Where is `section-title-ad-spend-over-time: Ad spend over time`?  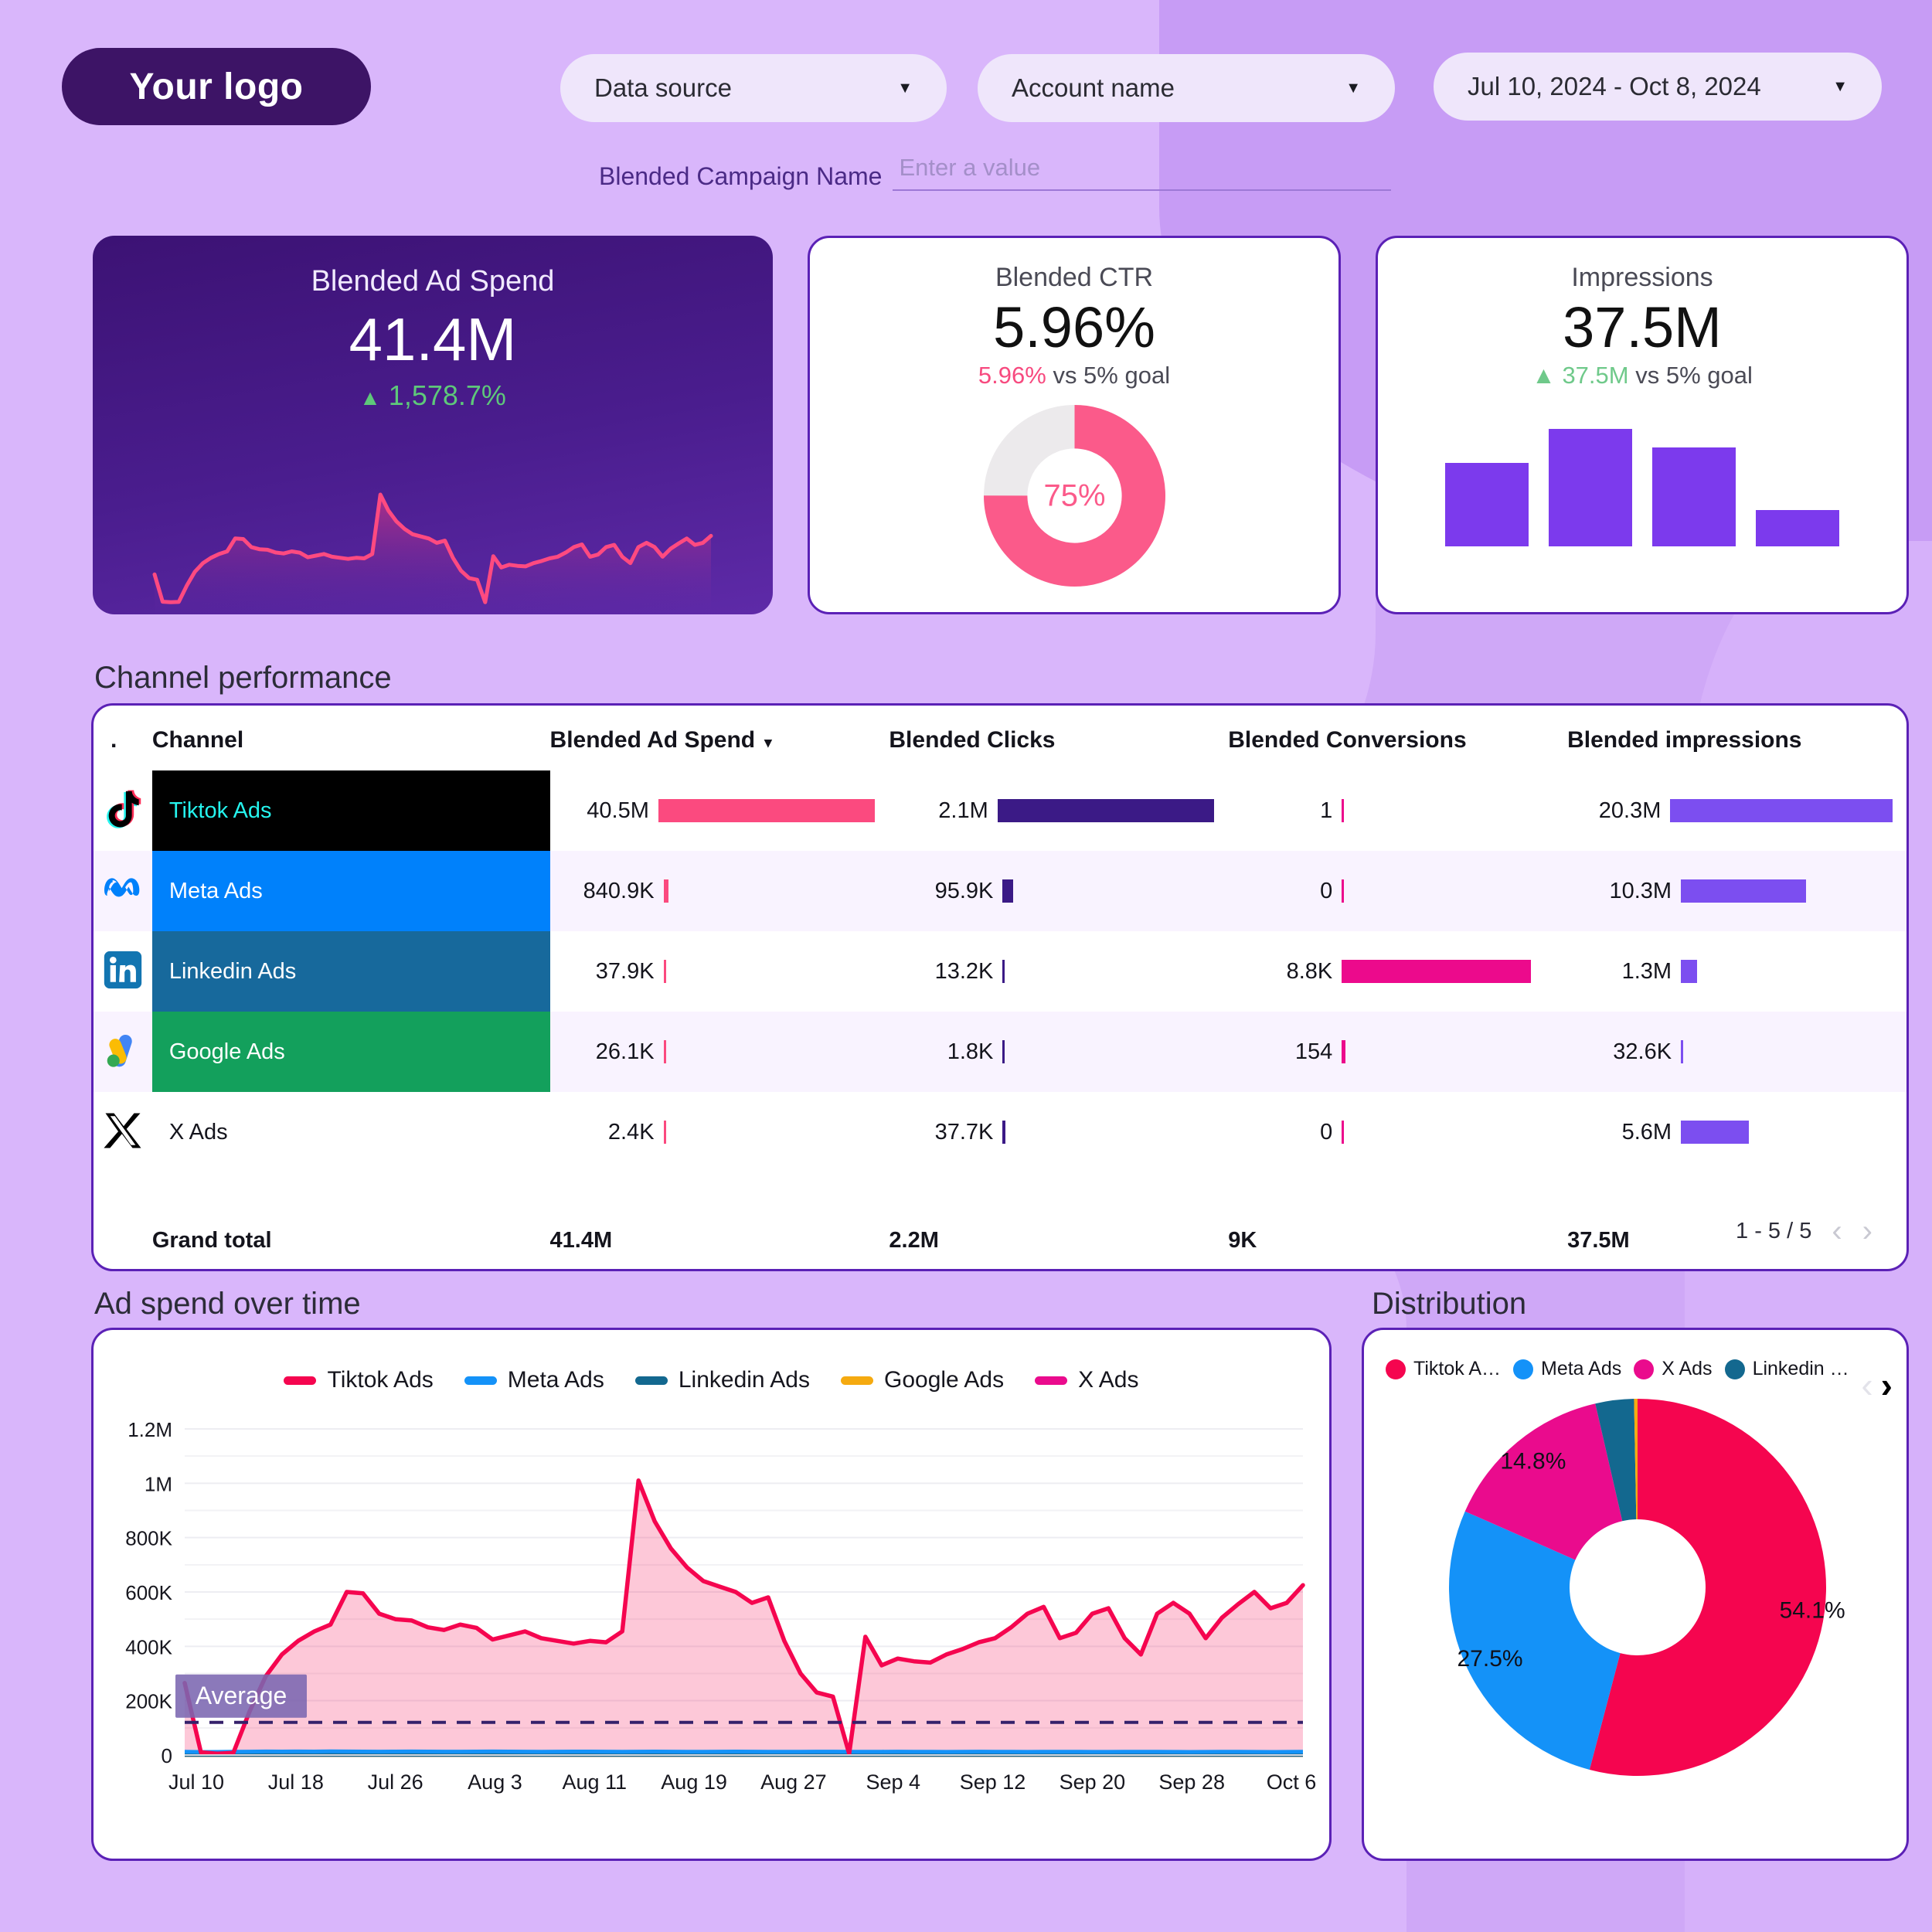
section-title-ad-spend-over-time: Ad spend over time is located at coordinates (228, 1304).